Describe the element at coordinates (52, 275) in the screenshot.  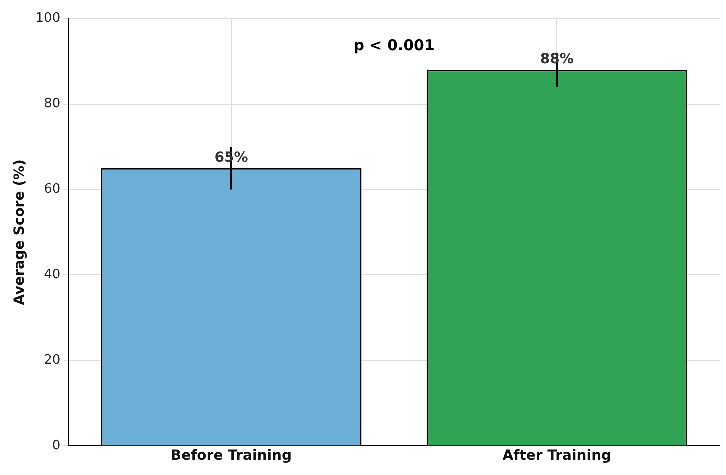
I see `y-tick-label: 40` at that location.